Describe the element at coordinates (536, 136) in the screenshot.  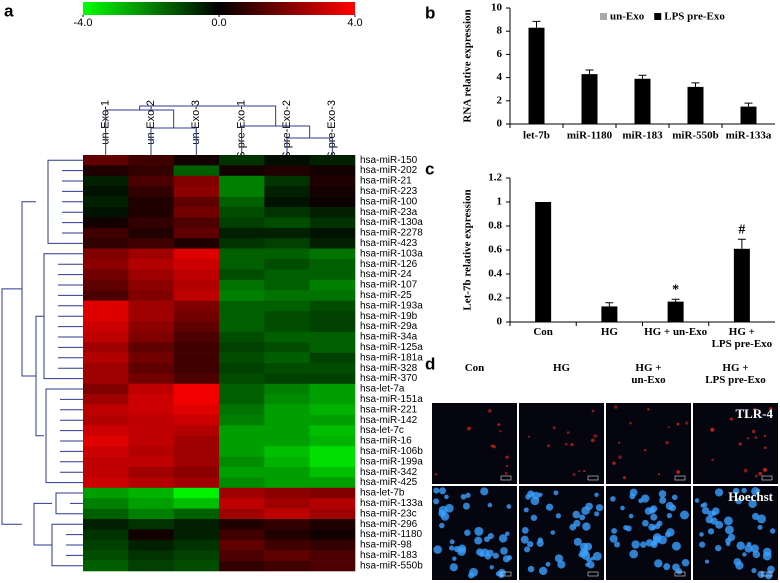
I see `x-tick-label: let-7b` at that location.